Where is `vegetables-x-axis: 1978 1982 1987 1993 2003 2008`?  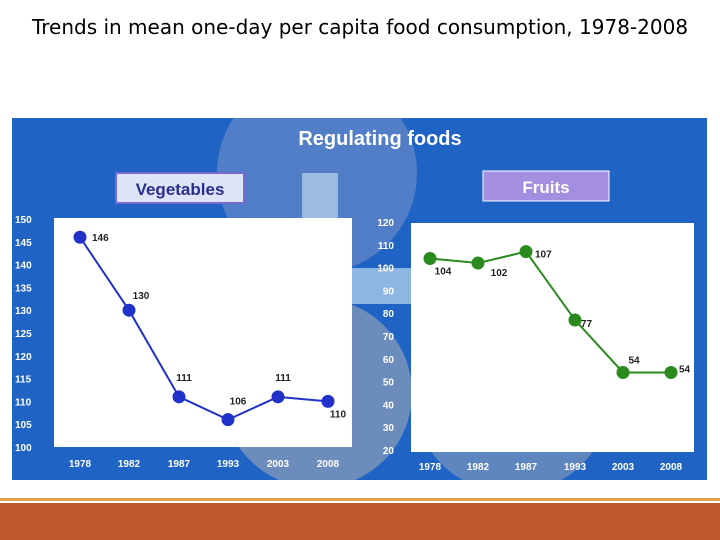 vegetables-x-axis: 1978 1982 1987 1993 2003 2008 is located at coordinates (204, 464).